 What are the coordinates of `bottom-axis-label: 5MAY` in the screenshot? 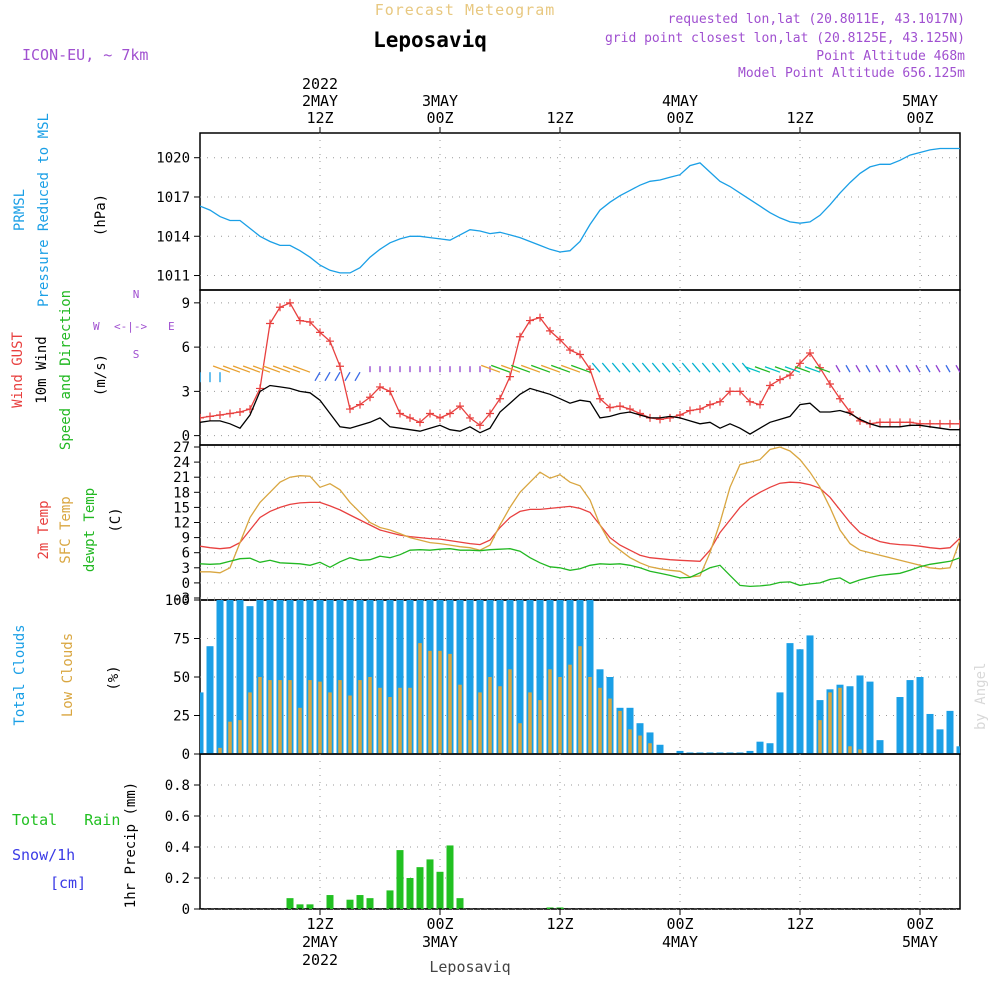 It's located at (920, 942).